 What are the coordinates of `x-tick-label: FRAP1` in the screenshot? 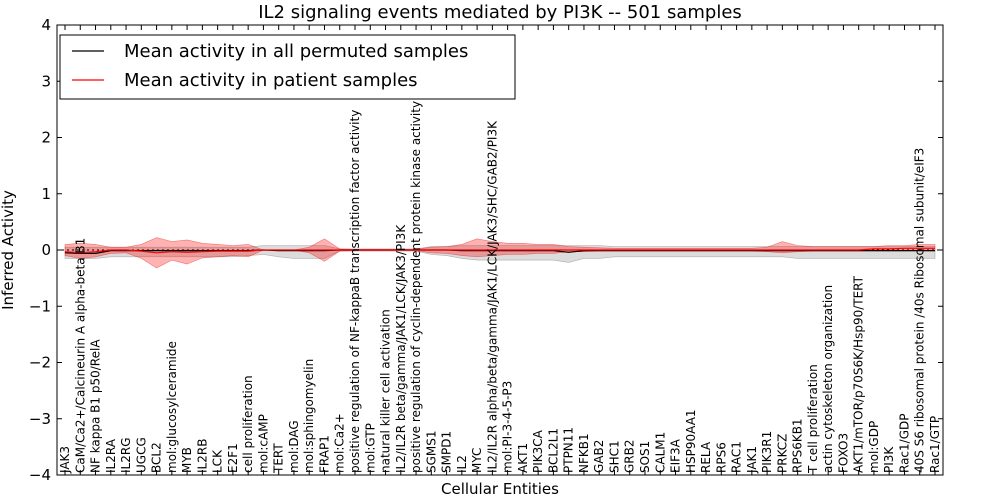 It's located at (325, 454).